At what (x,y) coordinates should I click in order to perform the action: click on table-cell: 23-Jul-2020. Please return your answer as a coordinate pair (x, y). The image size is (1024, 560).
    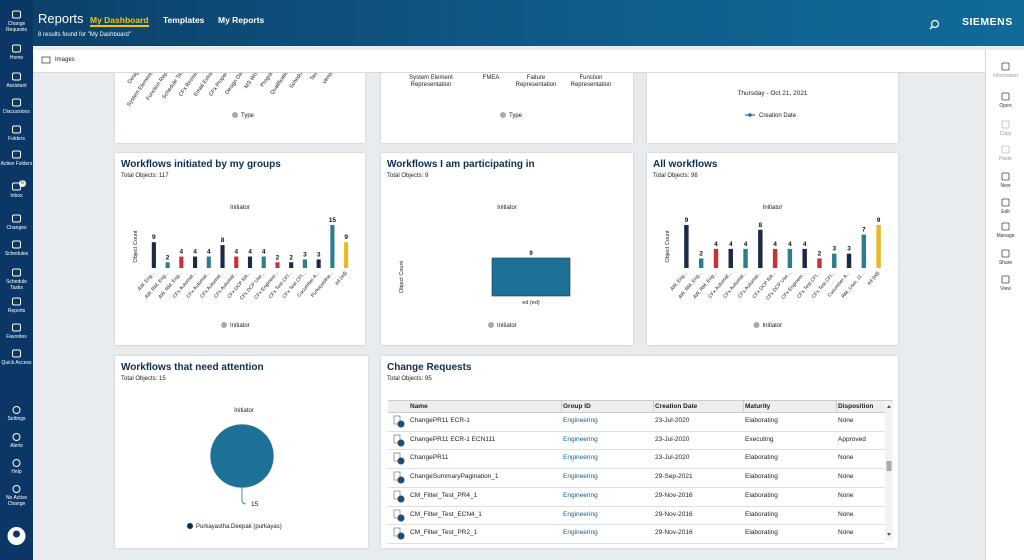
    Looking at the image, I should click on (672, 439).